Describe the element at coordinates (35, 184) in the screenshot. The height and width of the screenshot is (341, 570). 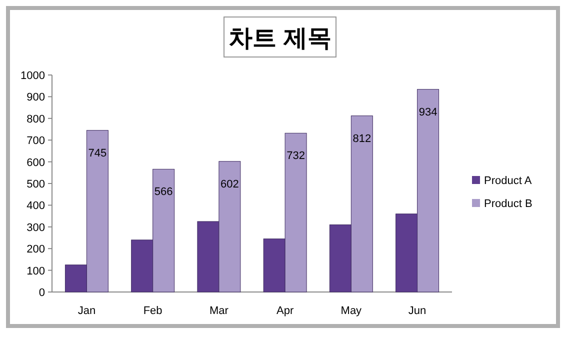
I see `y-tick-label: 500` at that location.